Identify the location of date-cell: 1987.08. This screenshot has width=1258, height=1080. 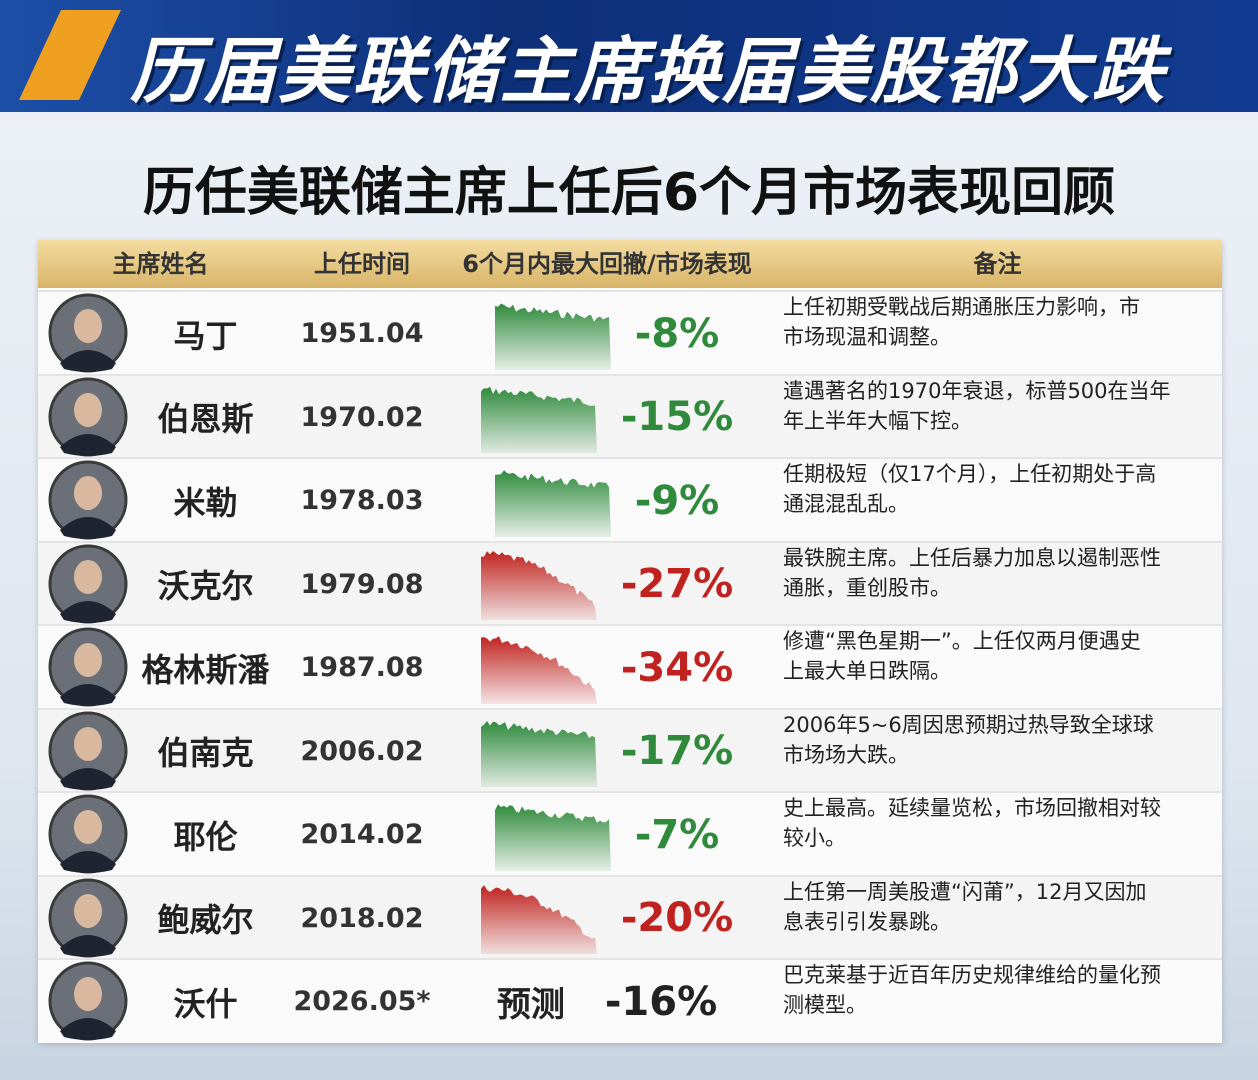
(362, 667).